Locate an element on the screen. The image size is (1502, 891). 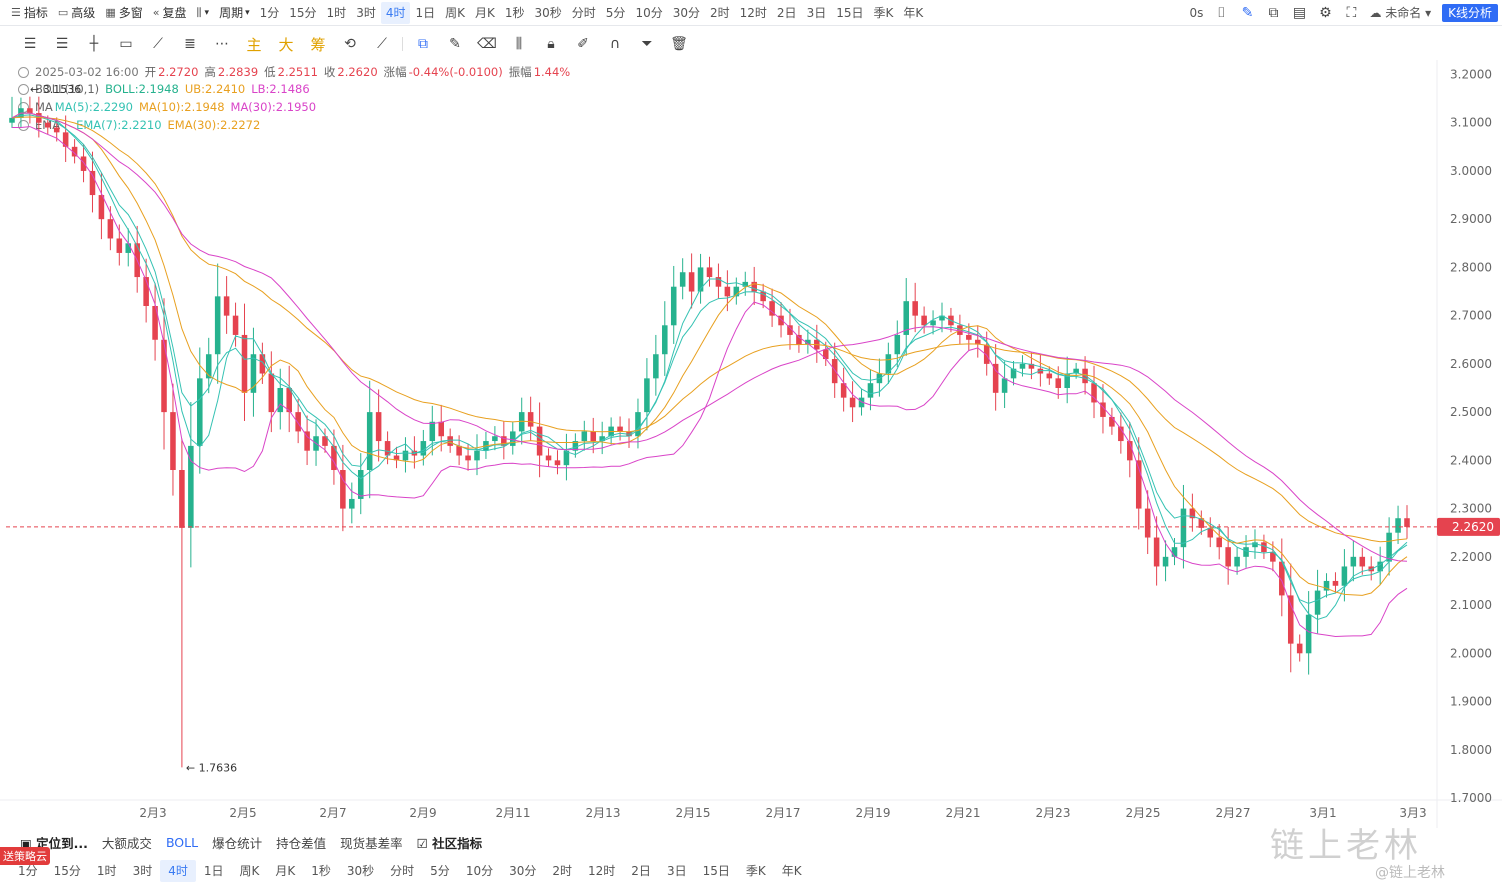
bottom-timeframe-13: 30分 is located at coordinates (523, 871).